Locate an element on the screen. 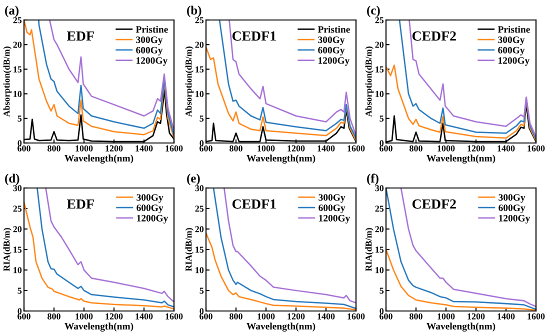 The width and height of the screenshot is (550, 336). chart-title: (f) is located at coordinates (372, 180).